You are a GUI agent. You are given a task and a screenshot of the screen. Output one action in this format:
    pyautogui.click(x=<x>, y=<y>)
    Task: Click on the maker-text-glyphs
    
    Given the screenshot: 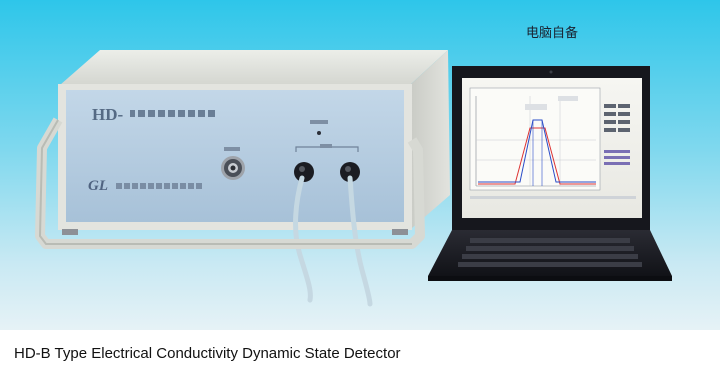 What is the action you would take?
    pyautogui.click(x=159, y=186)
    